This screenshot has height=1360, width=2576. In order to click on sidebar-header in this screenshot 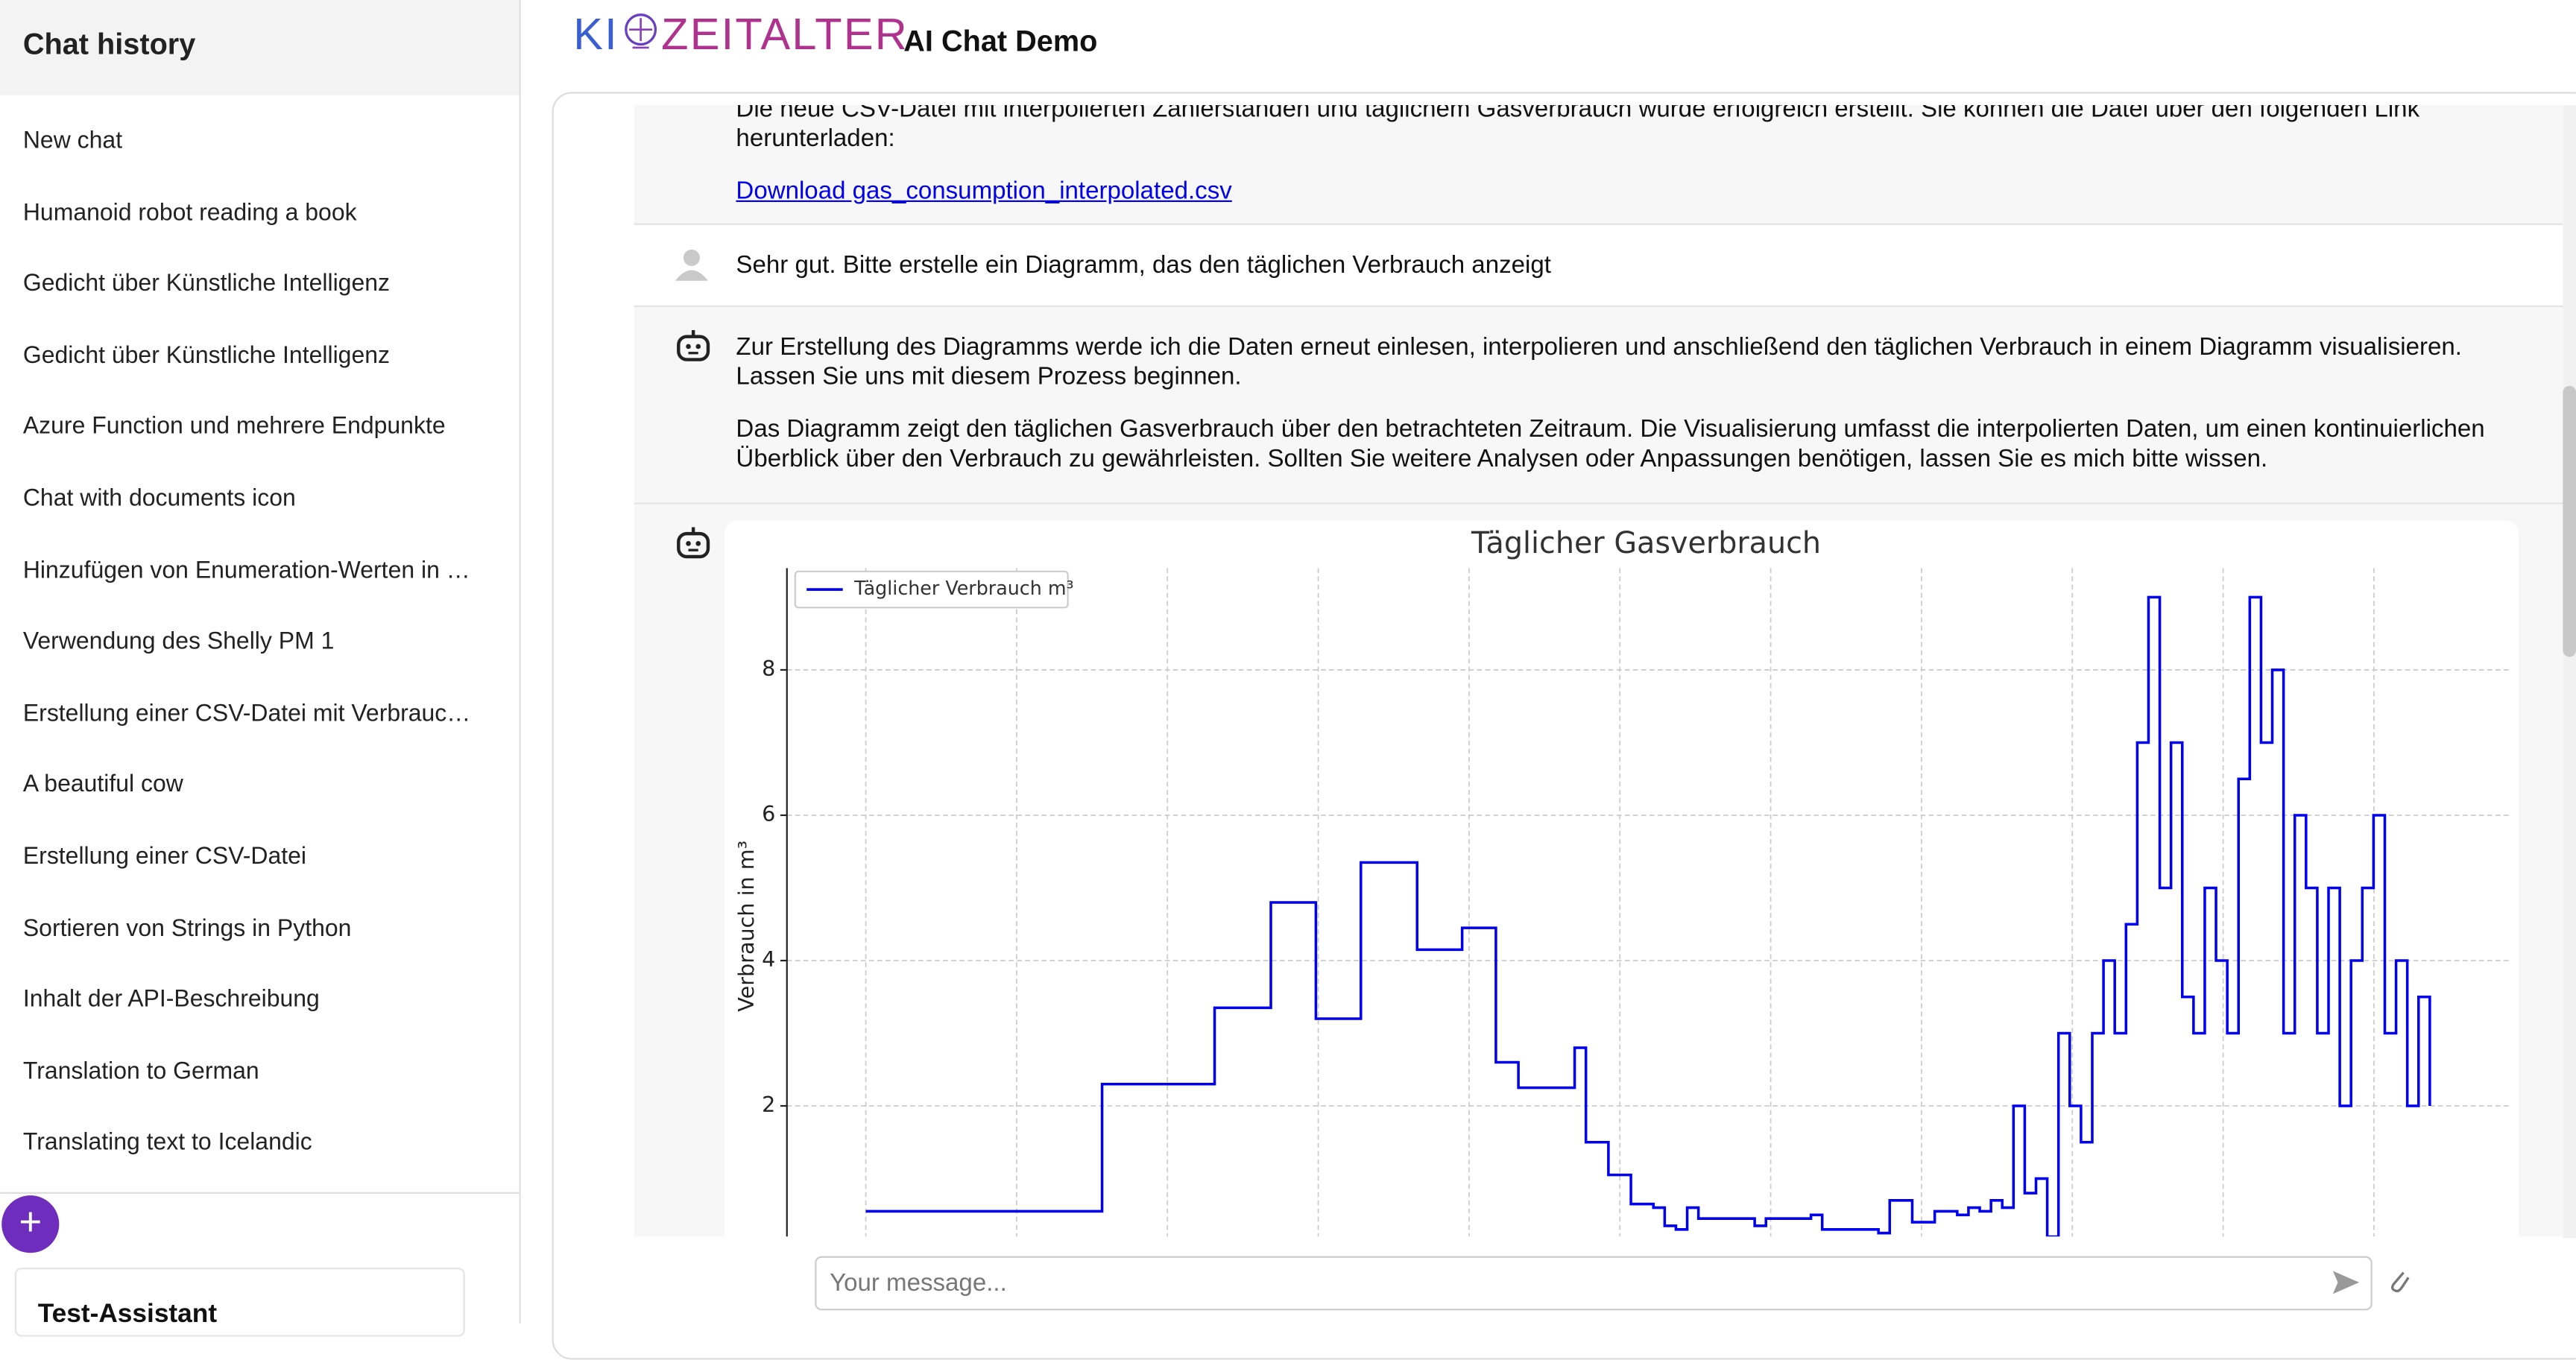, I will do `click(260, 47)`.